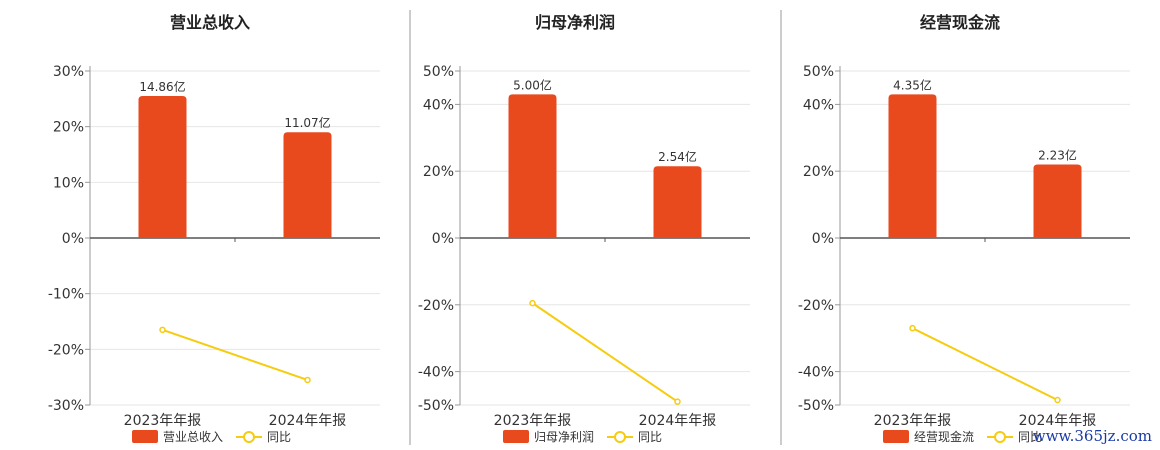  Describe the element at coordinates (532, 84) in the screenshot. I see `bar-data-label: 5.00亿` at that location.